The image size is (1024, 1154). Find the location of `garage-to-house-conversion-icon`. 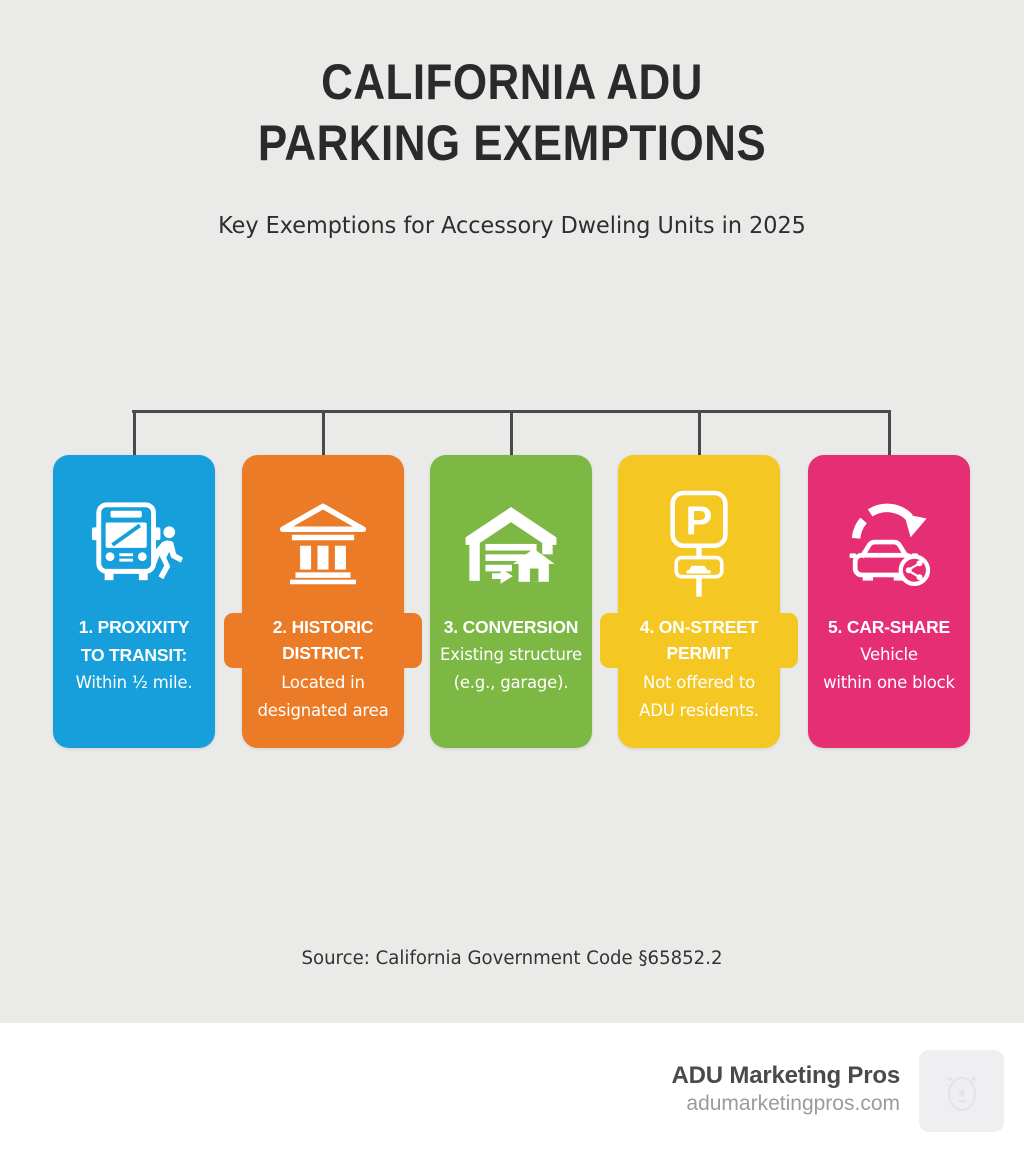

garage-to-house-conversion-icon is located at coordinates (511, 543).